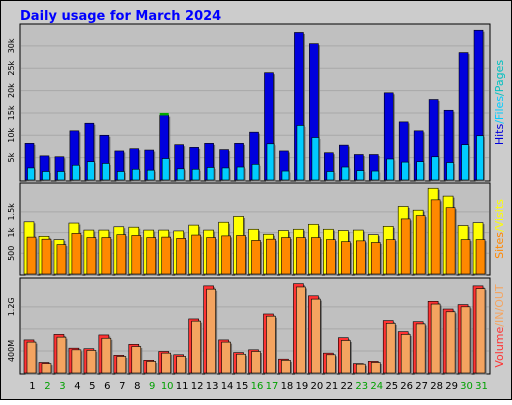  What do you see at coordinates (391, 386) in the screenshot?
I see `x-tick-label-day-25: 25` at bounding box center [391, 386].